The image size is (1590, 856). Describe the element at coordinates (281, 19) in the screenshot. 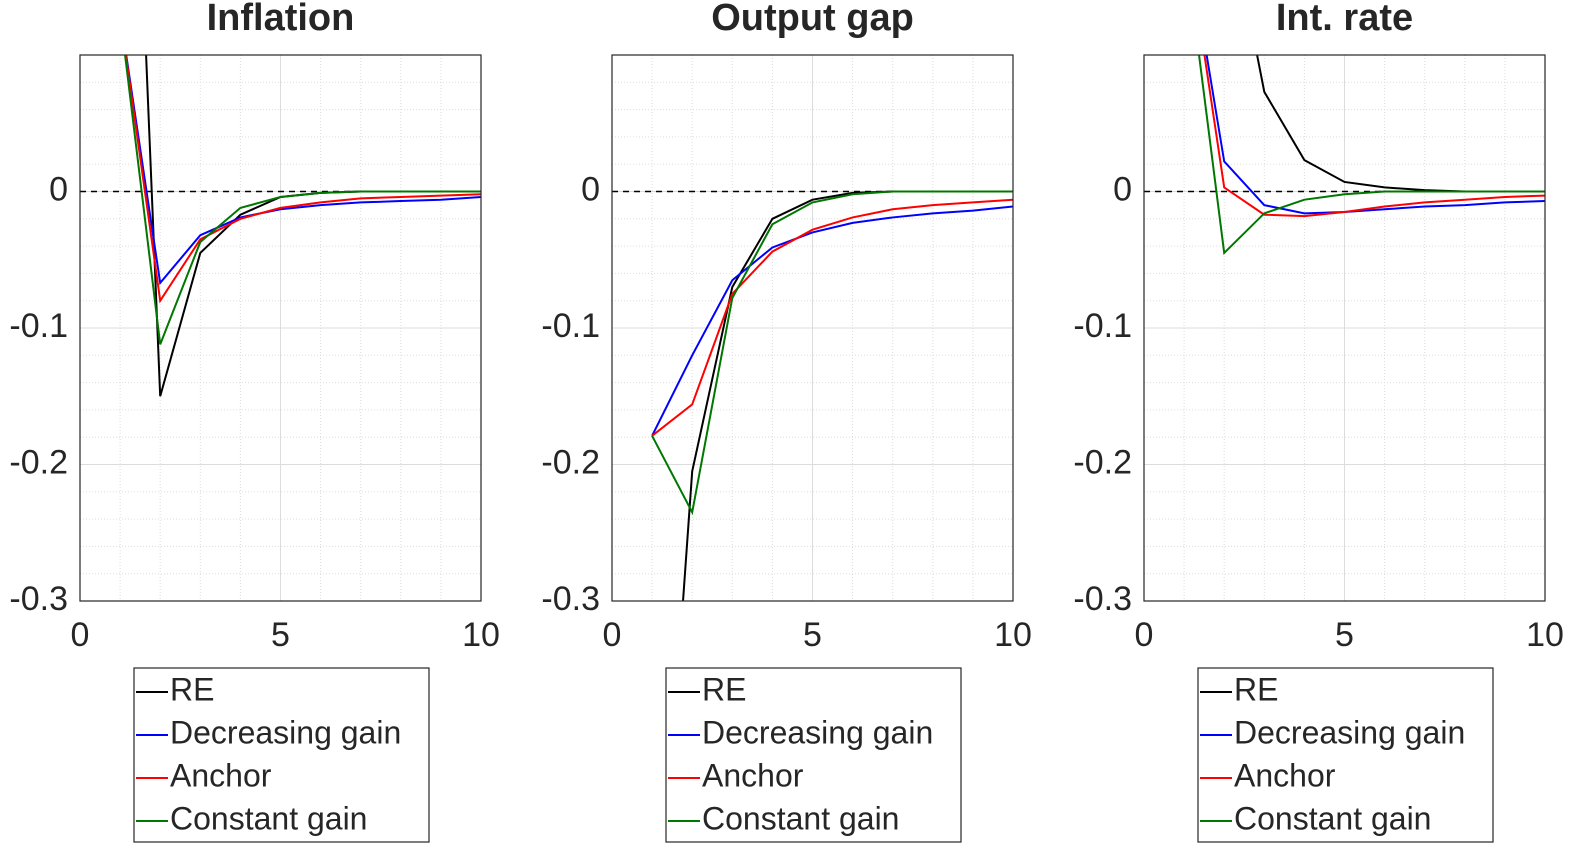

I see `chart-title: Inflation` at that location.